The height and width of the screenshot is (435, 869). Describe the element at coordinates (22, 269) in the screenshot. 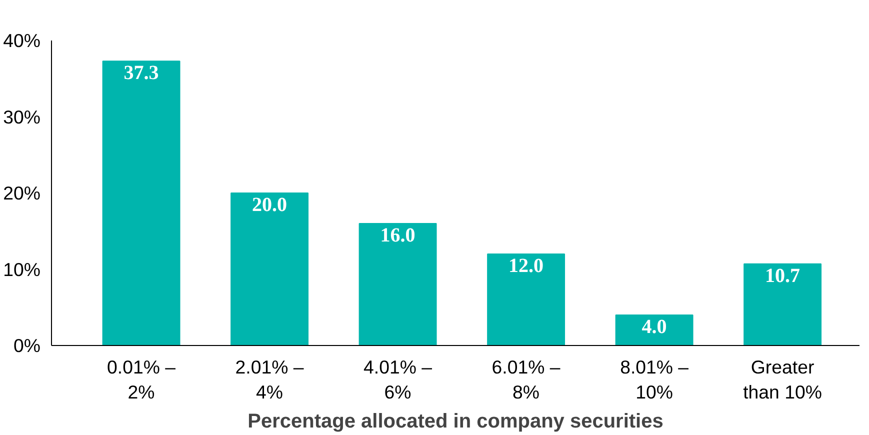

I see `y-tick-label: 10%` at that location.